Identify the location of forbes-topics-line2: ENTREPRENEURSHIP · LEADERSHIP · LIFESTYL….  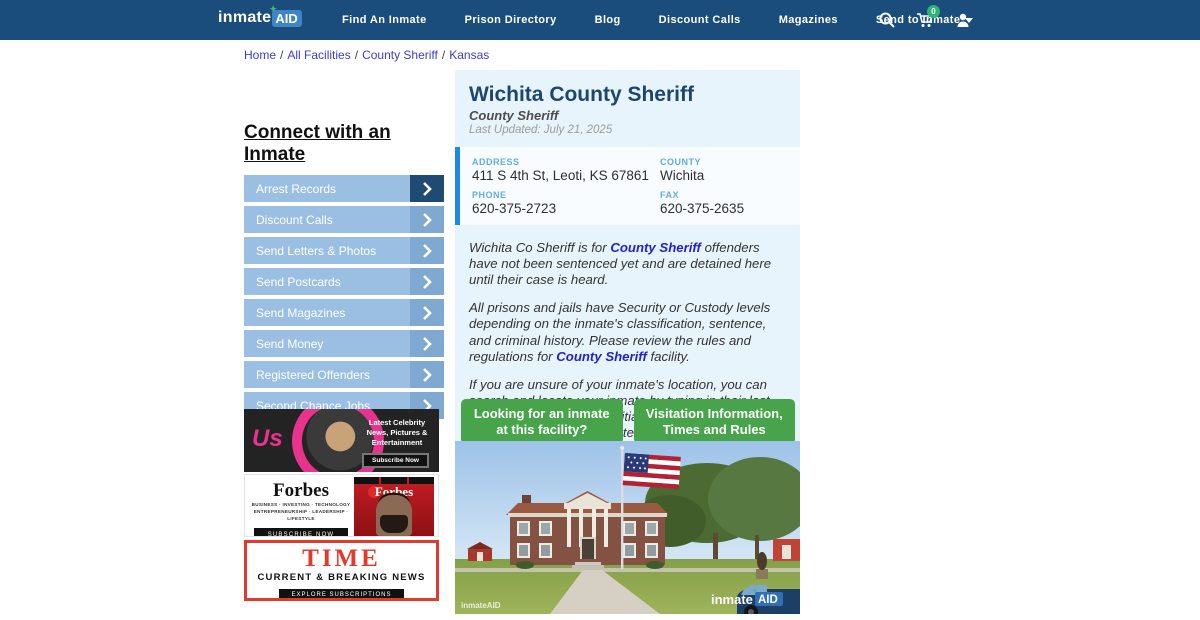
(301, 514).